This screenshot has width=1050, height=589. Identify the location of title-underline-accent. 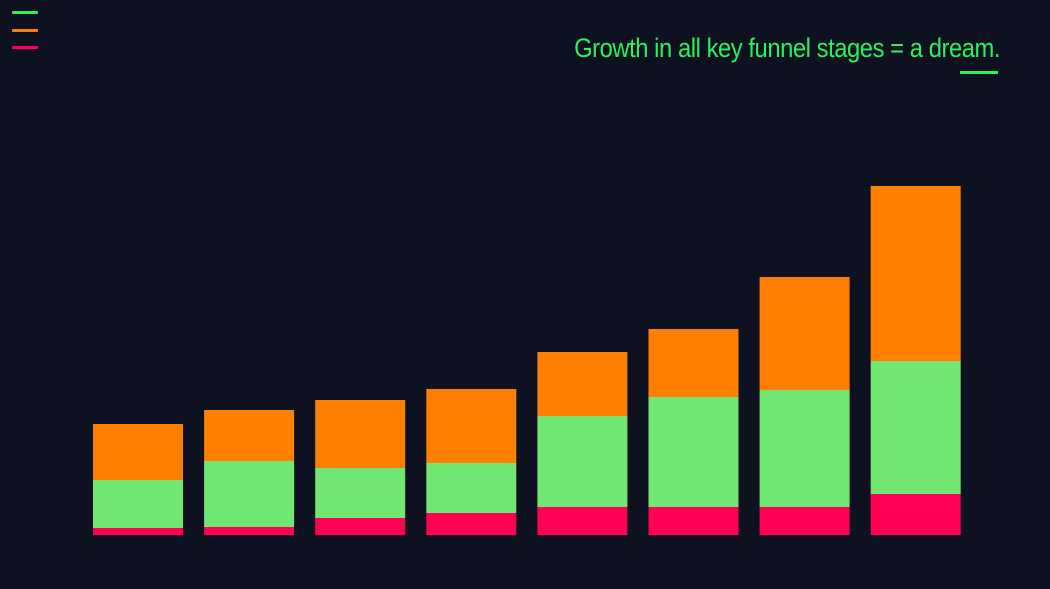
(979, 72).